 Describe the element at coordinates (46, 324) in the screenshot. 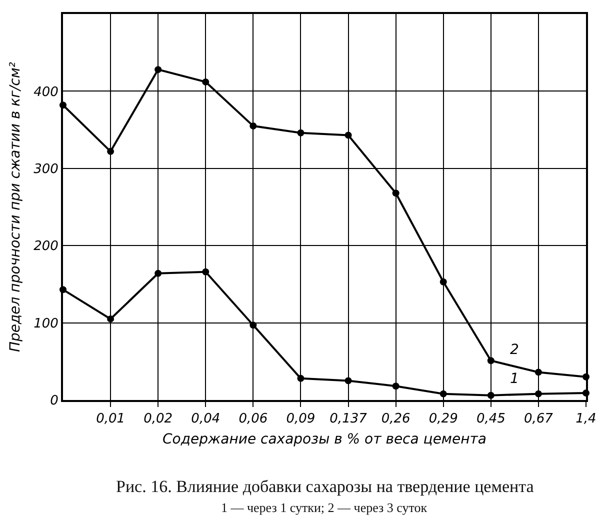

I see `y-tick-label: 100` at that location.